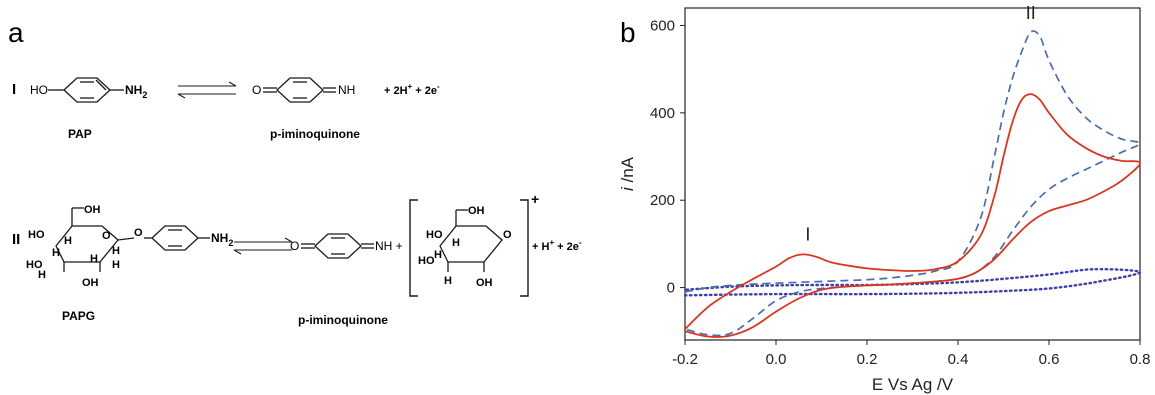  What do you see at coordinates (315, 134) in the screenshot?
I see `product-1-name: p-iminoquinone` at bounding box center [315, 134].